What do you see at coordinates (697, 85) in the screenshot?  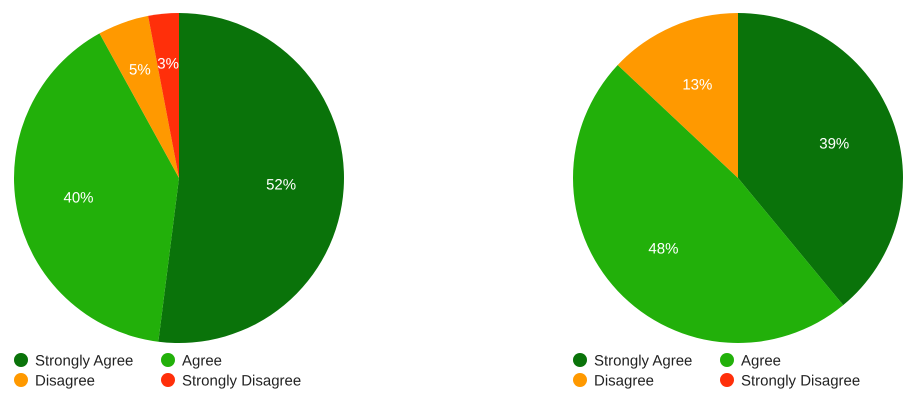 I see `data-label: 13%` at bounding box center [697, 85].